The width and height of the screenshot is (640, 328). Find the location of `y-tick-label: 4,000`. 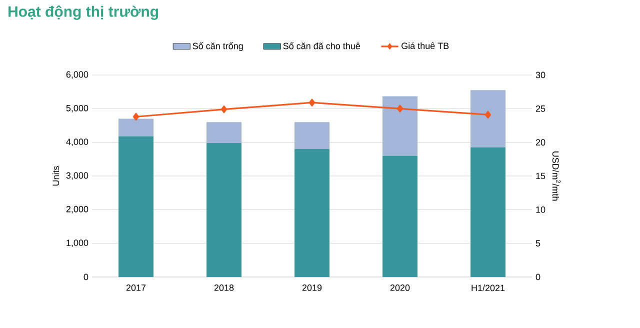

y-tick-label: 4,000 is located at coordinates (77, 142).